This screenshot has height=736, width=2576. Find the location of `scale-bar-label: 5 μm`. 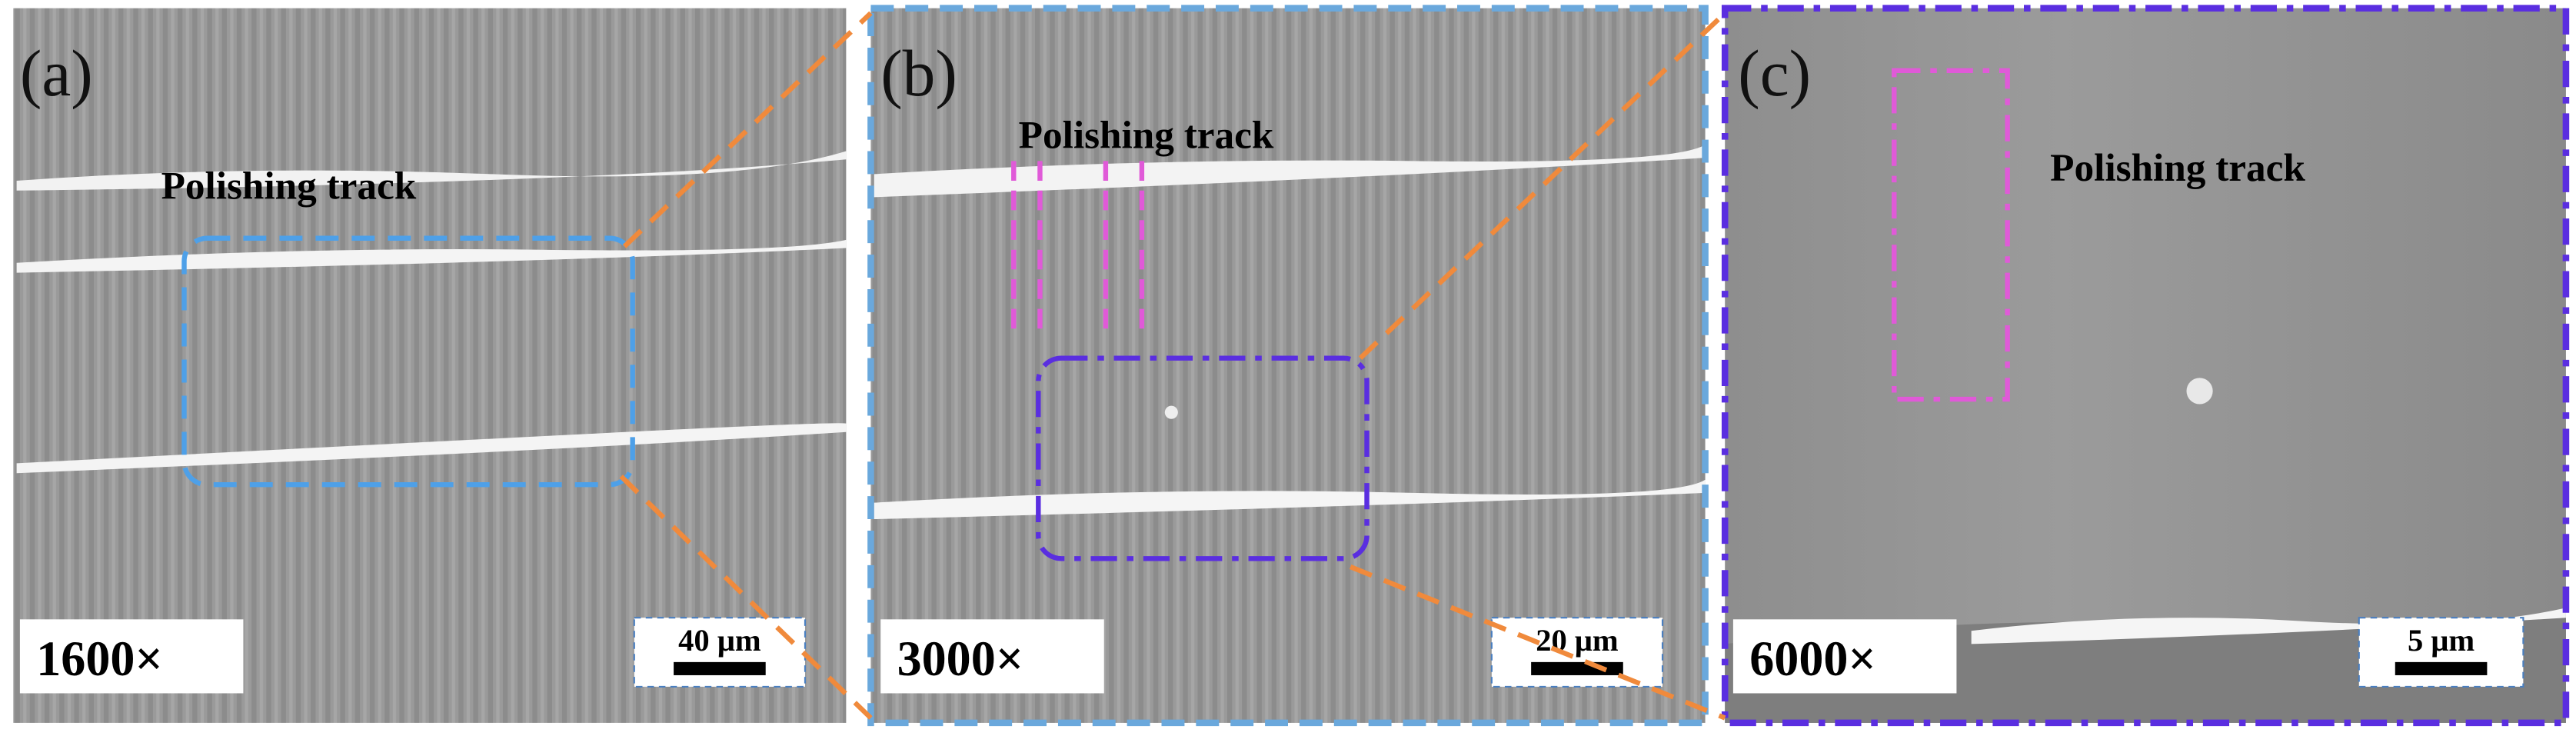

scale-bar-label: 5 μm is located at coordinates (2441, 640).